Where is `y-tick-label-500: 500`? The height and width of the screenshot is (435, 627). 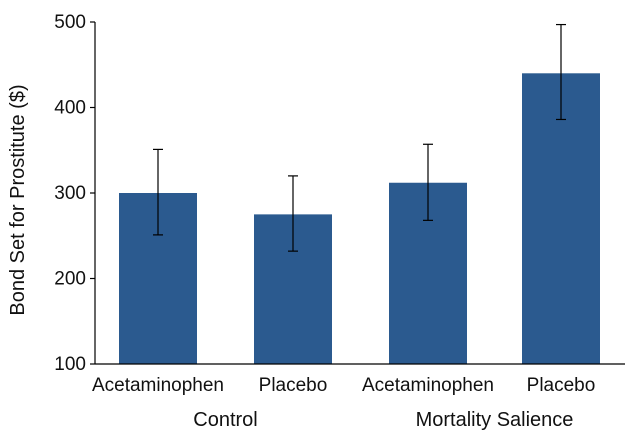 y-tick-label-500: 500 is located at coordinates (70, 22).